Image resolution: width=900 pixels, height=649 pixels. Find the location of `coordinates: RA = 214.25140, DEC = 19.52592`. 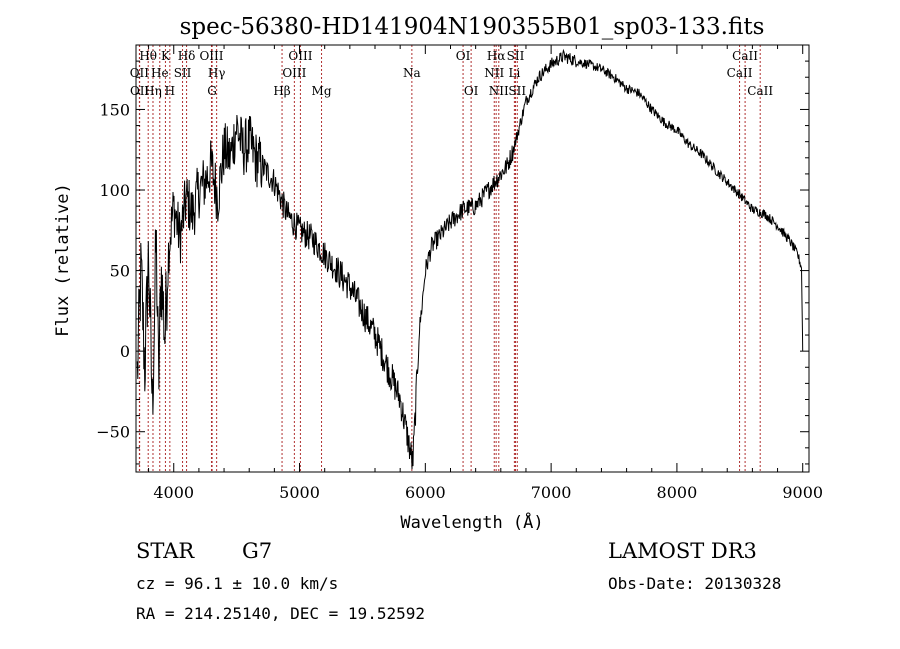

coordinates: RA = 214.25140, DEC = 19.52592 is located at coordinates (280, 613).